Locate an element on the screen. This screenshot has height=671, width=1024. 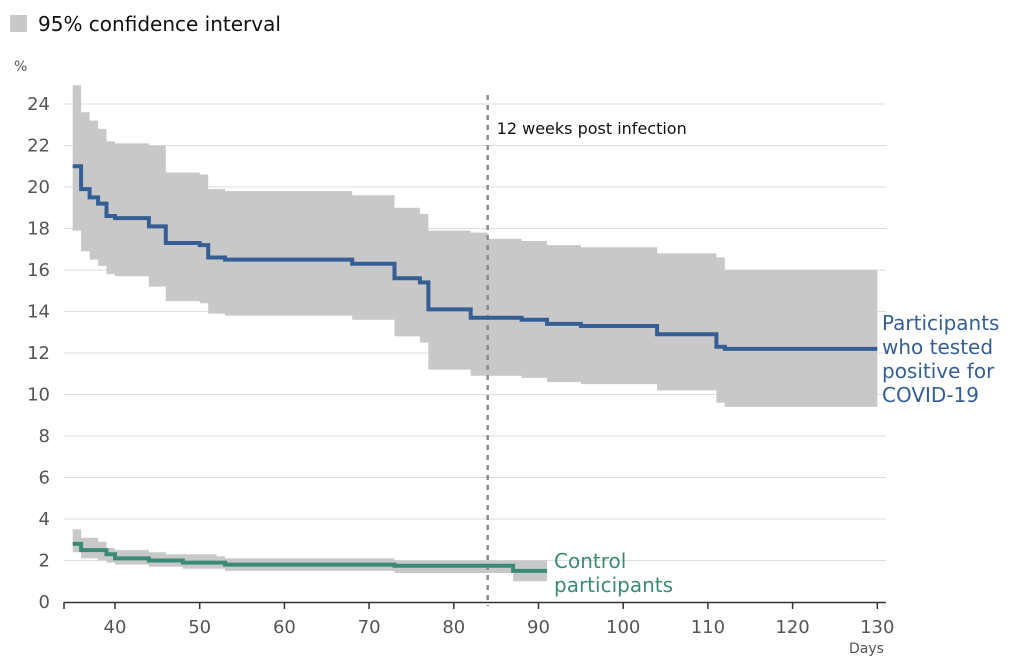
y-tick-label-22: 22 is located at coordinates (38, 146).